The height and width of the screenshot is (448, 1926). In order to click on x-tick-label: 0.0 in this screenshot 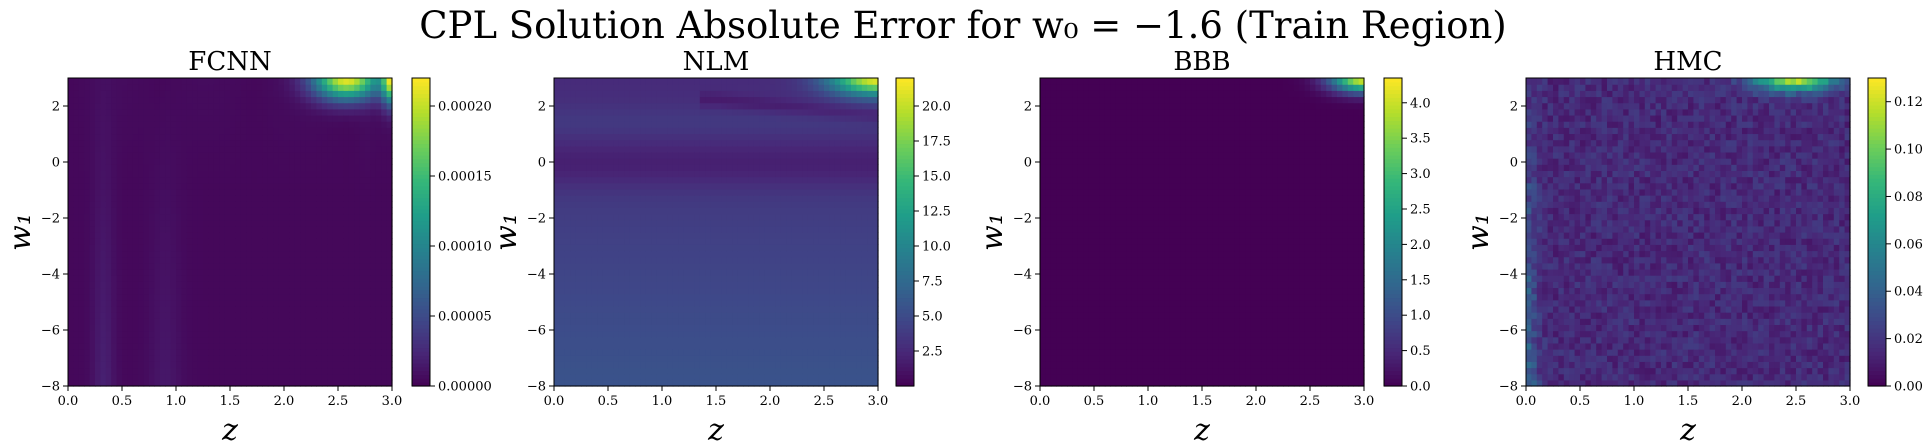, I will do `click(68, 401)`.